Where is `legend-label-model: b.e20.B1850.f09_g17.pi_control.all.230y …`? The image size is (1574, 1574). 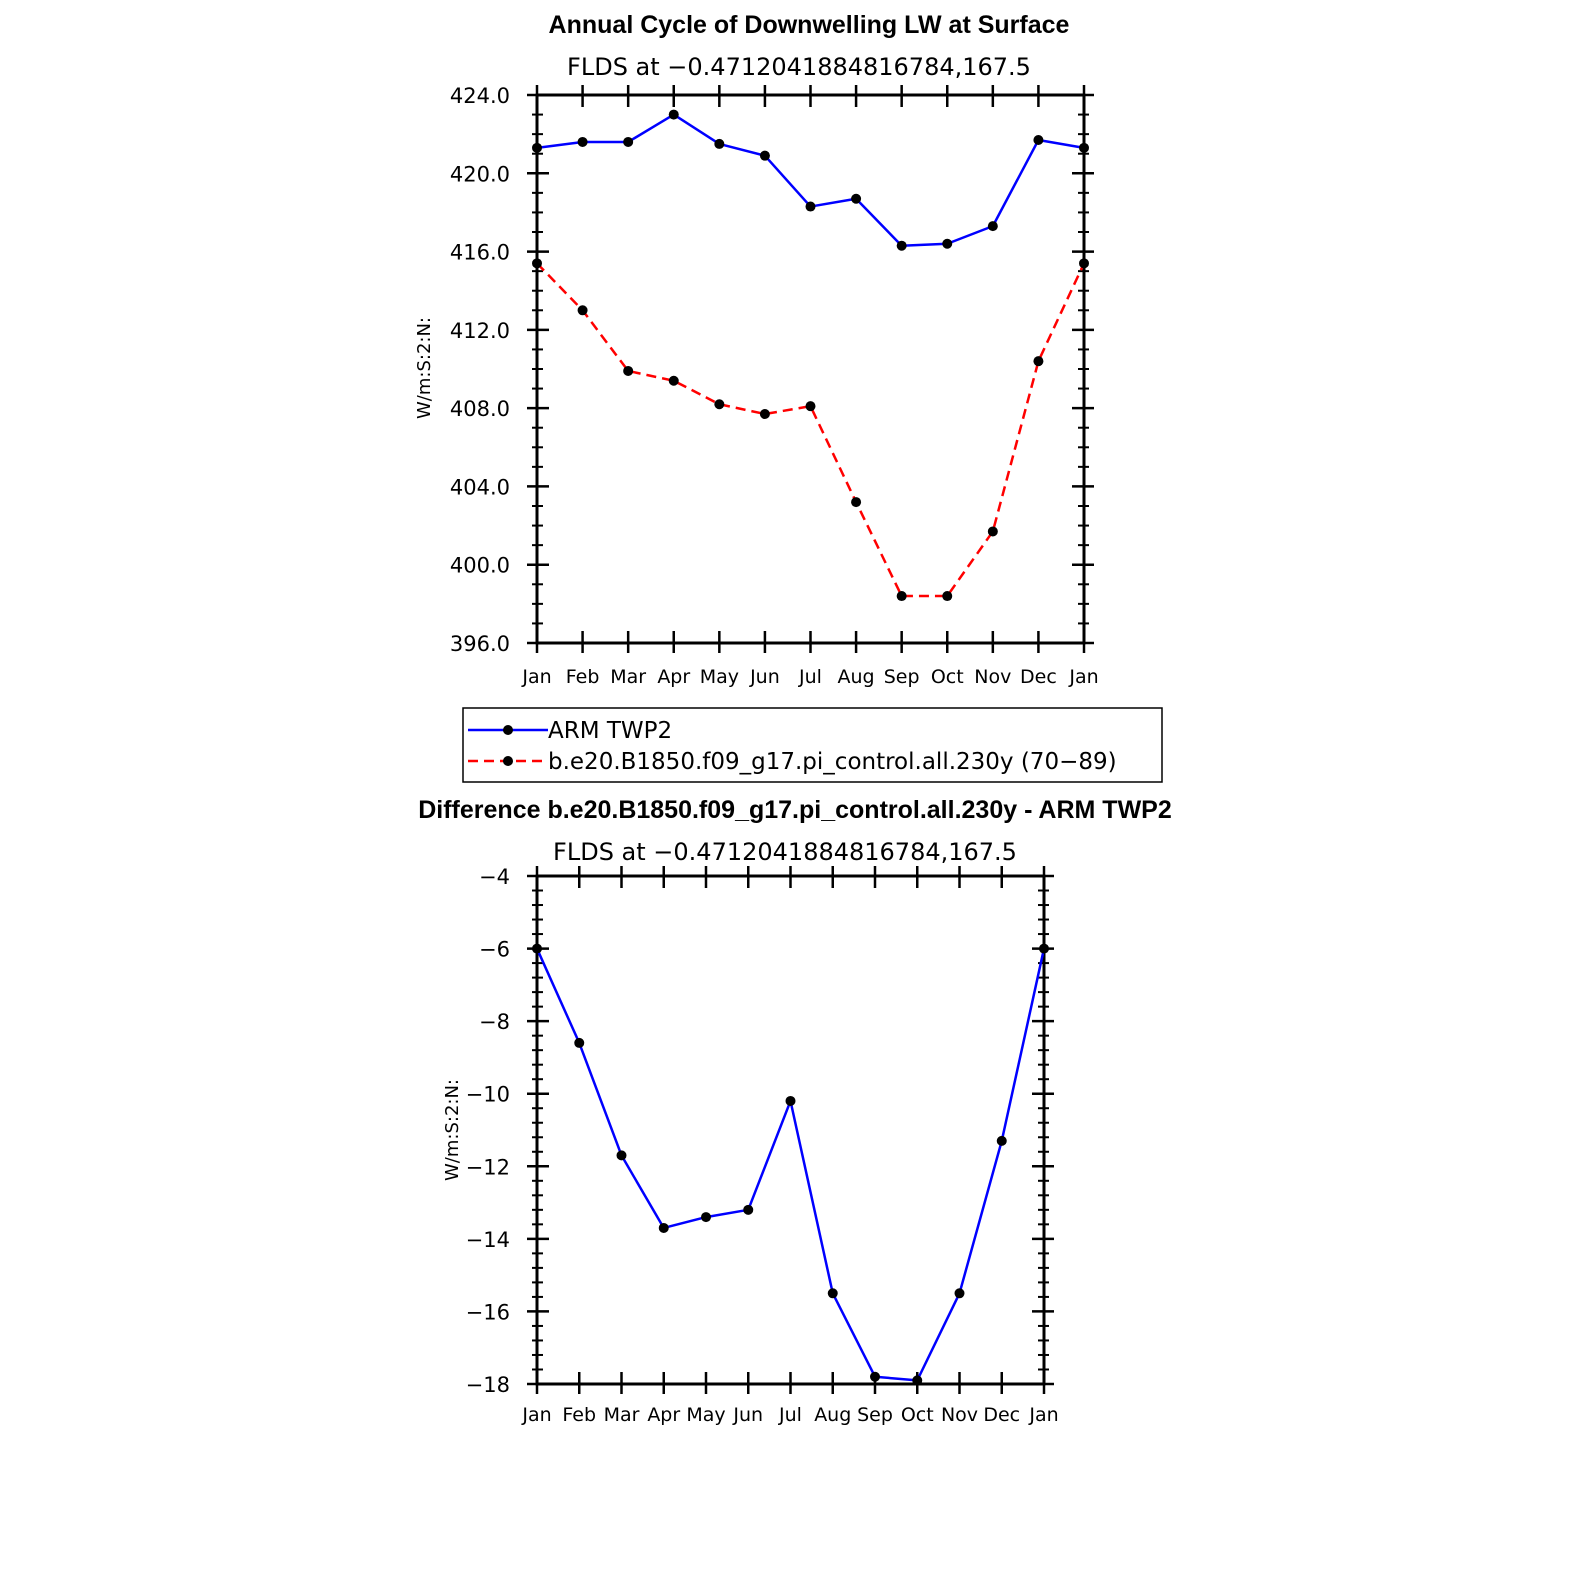 legend-label-model: b.e20.B1850.f09_g17.pi_control.all.230y … is located at coordinates (832, 762).